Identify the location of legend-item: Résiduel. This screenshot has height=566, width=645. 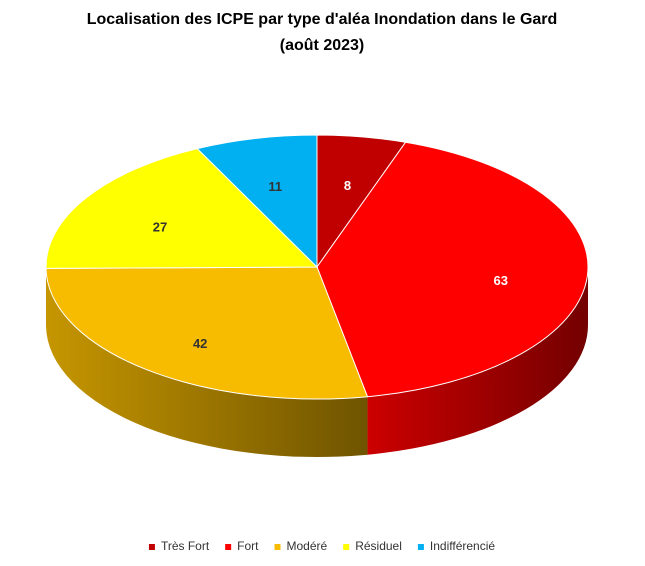
(372, 546).